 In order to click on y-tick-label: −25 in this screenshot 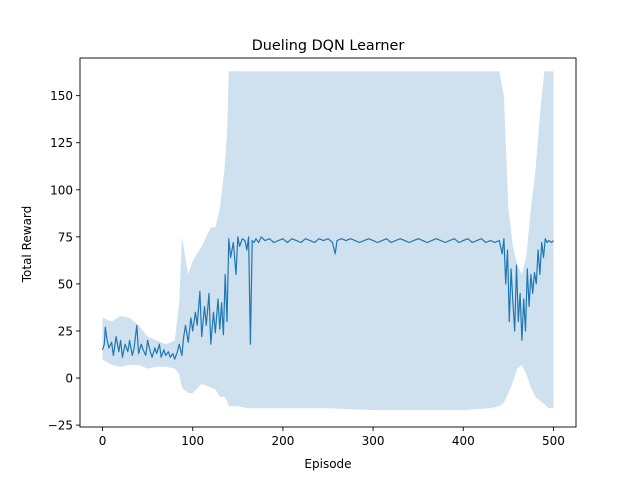, I will do `click(60, 426)`.